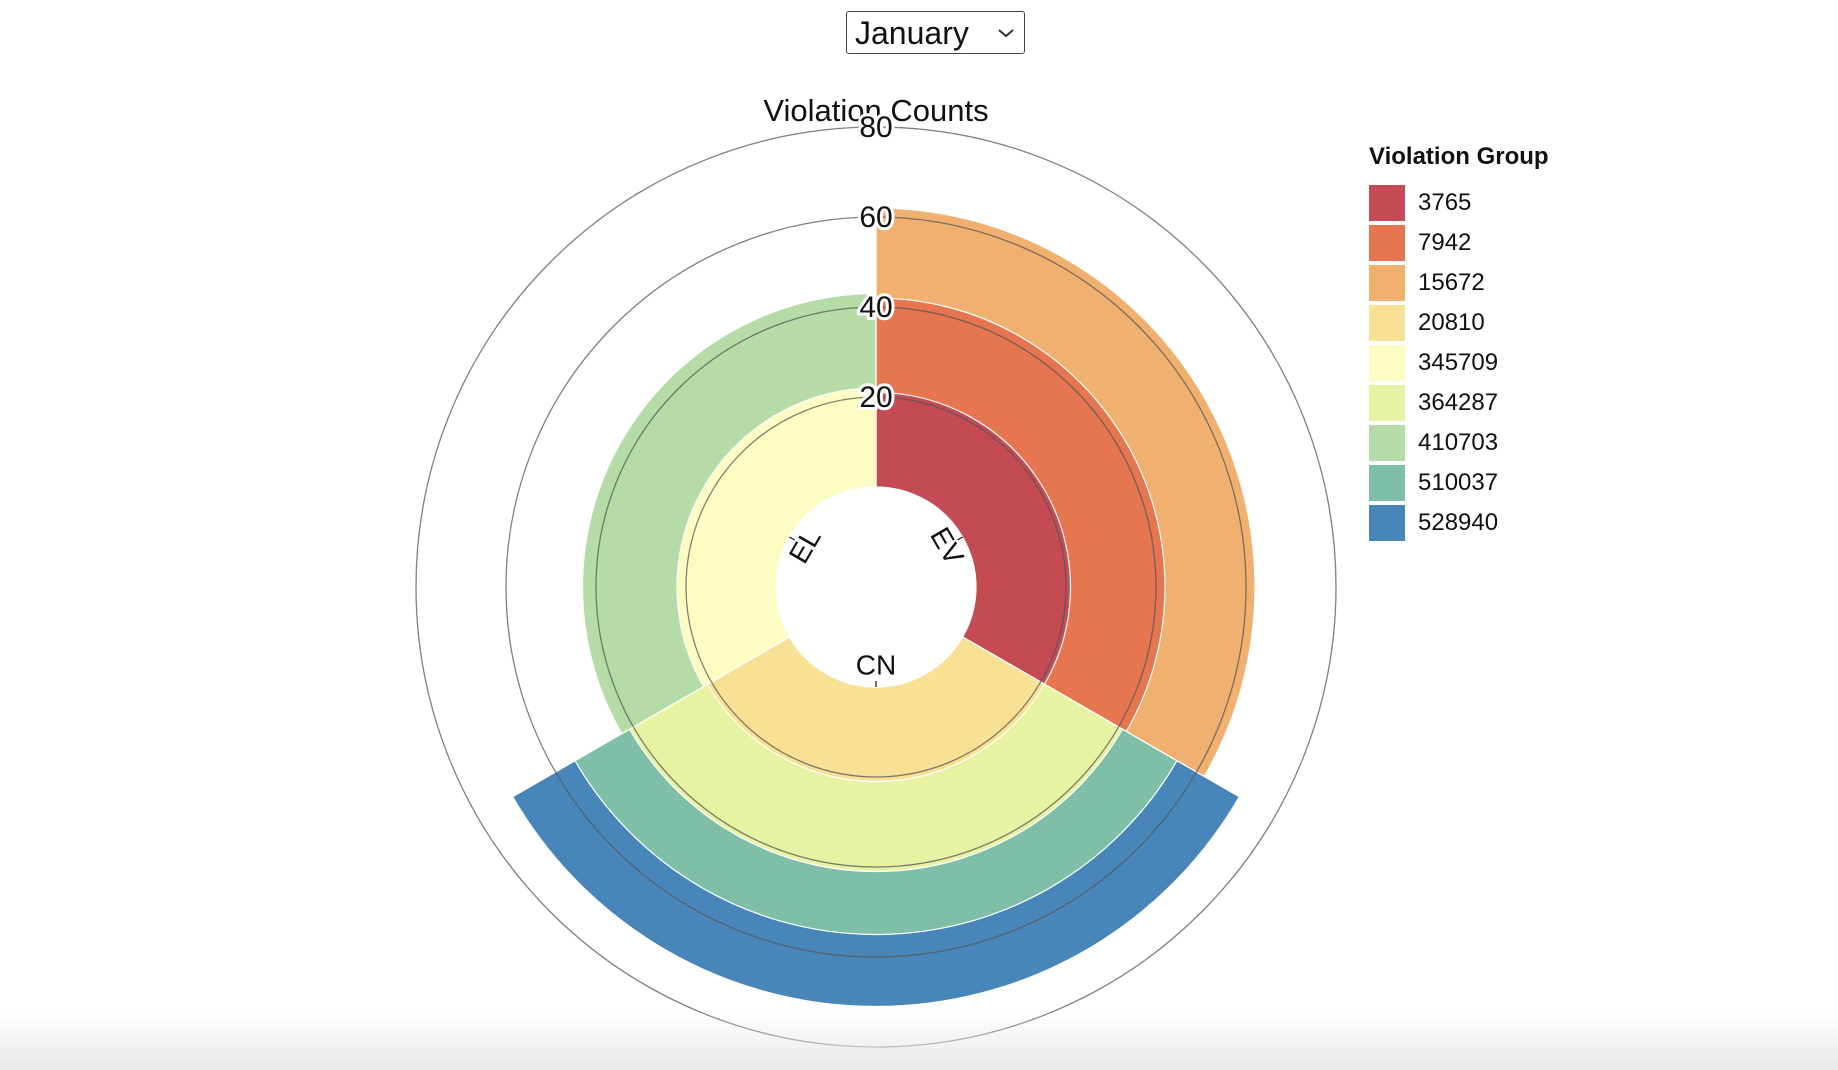 This screenshot has width=1838, height=1070. What do you see at coordinates (919, 1041) in the screenshot?
I see `bottom-shade` at bounding box center [919, 1041].